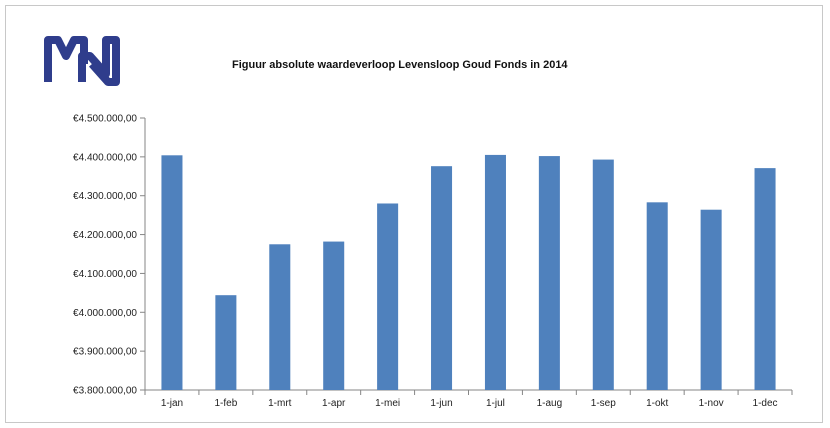 This screenshot has height=428, width=830. I want to click on y-tick-label: €4.400.000,00, so click(105, 157).